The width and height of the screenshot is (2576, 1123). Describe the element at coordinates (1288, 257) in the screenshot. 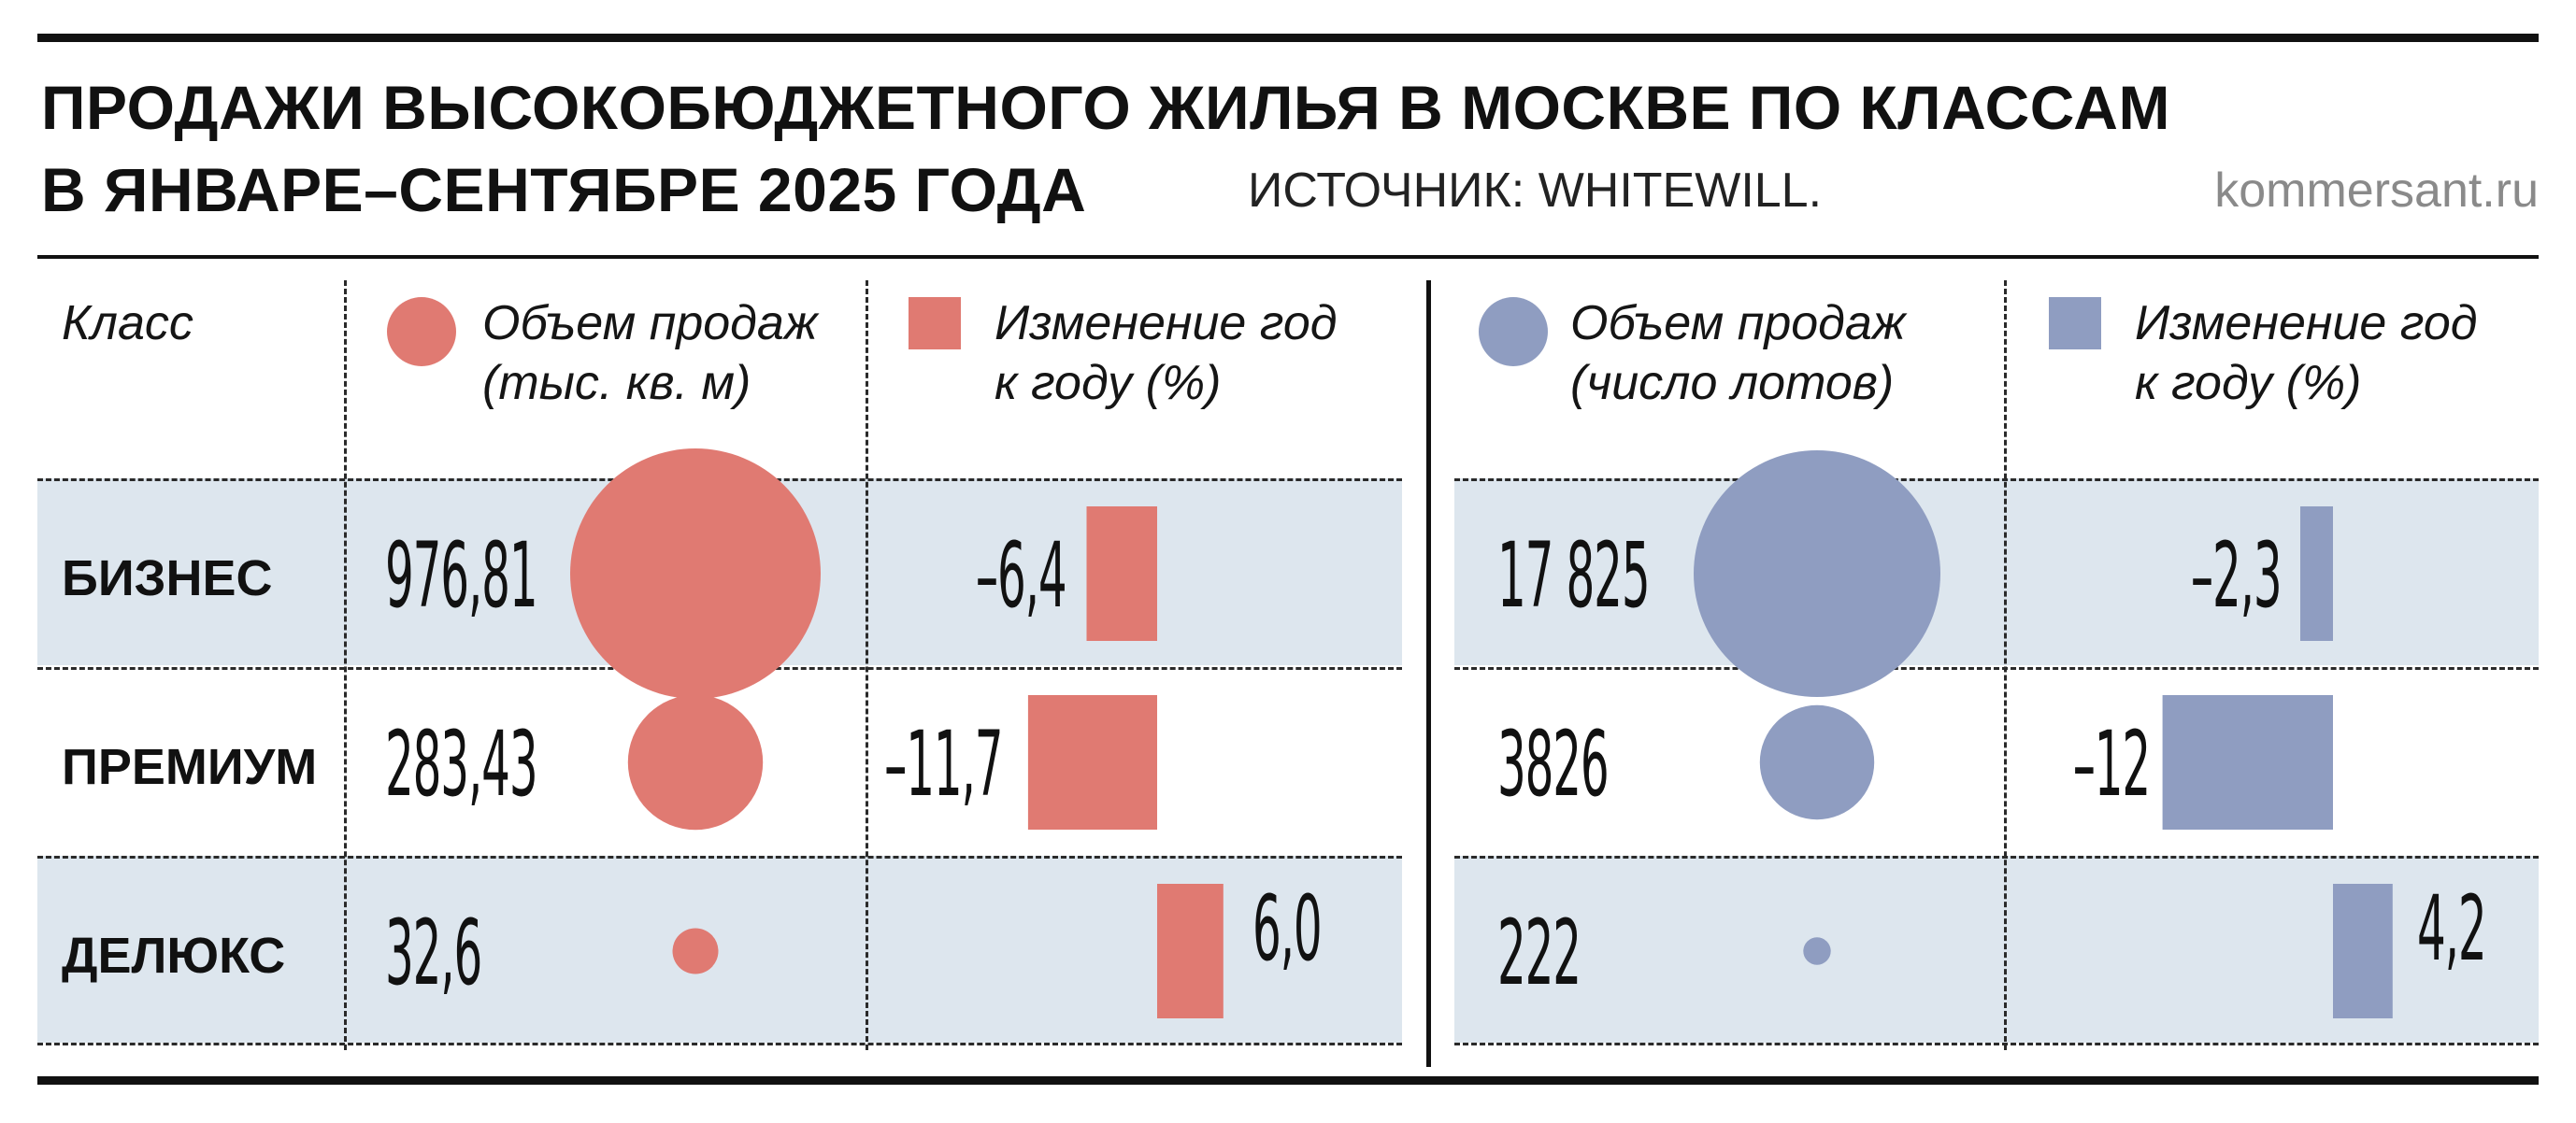

I see `header-rule` at that location.